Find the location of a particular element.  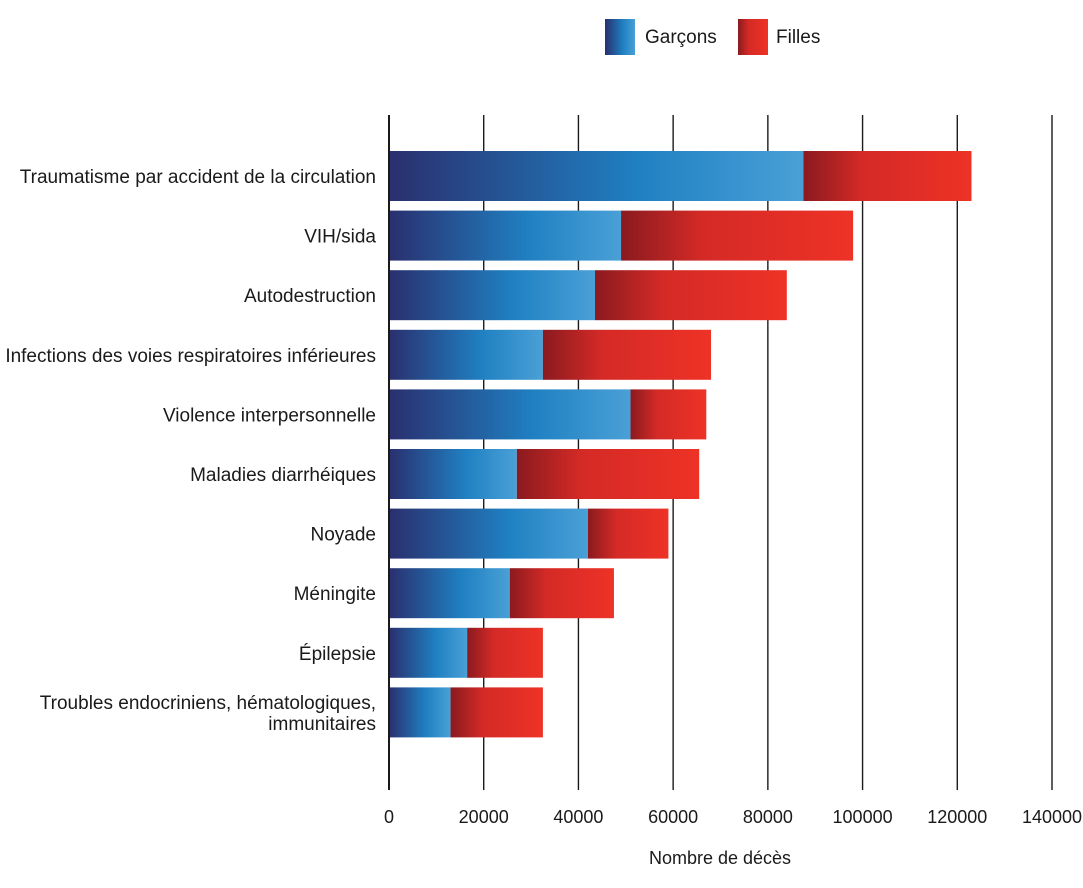

category-label: Épilepsie is located at coordinates (337, 654).